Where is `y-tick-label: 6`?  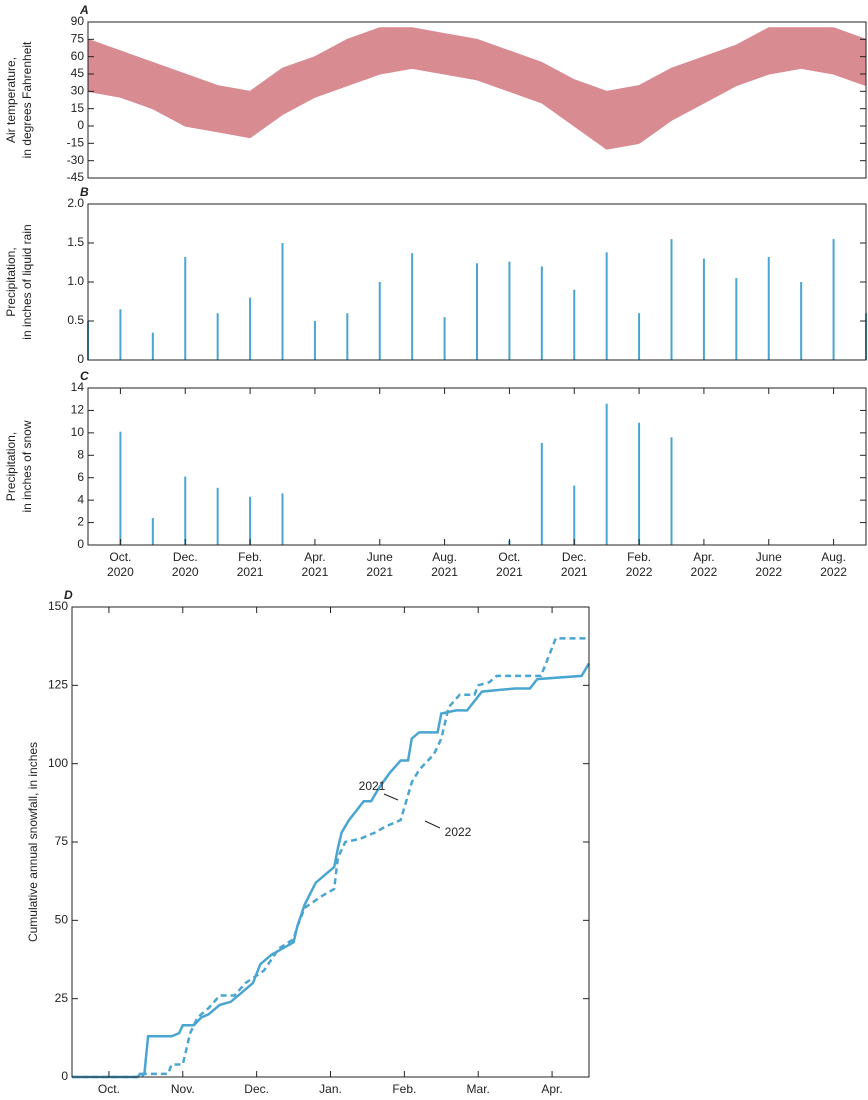 y-tick-label: 6 is located at coordinates (80, 477).